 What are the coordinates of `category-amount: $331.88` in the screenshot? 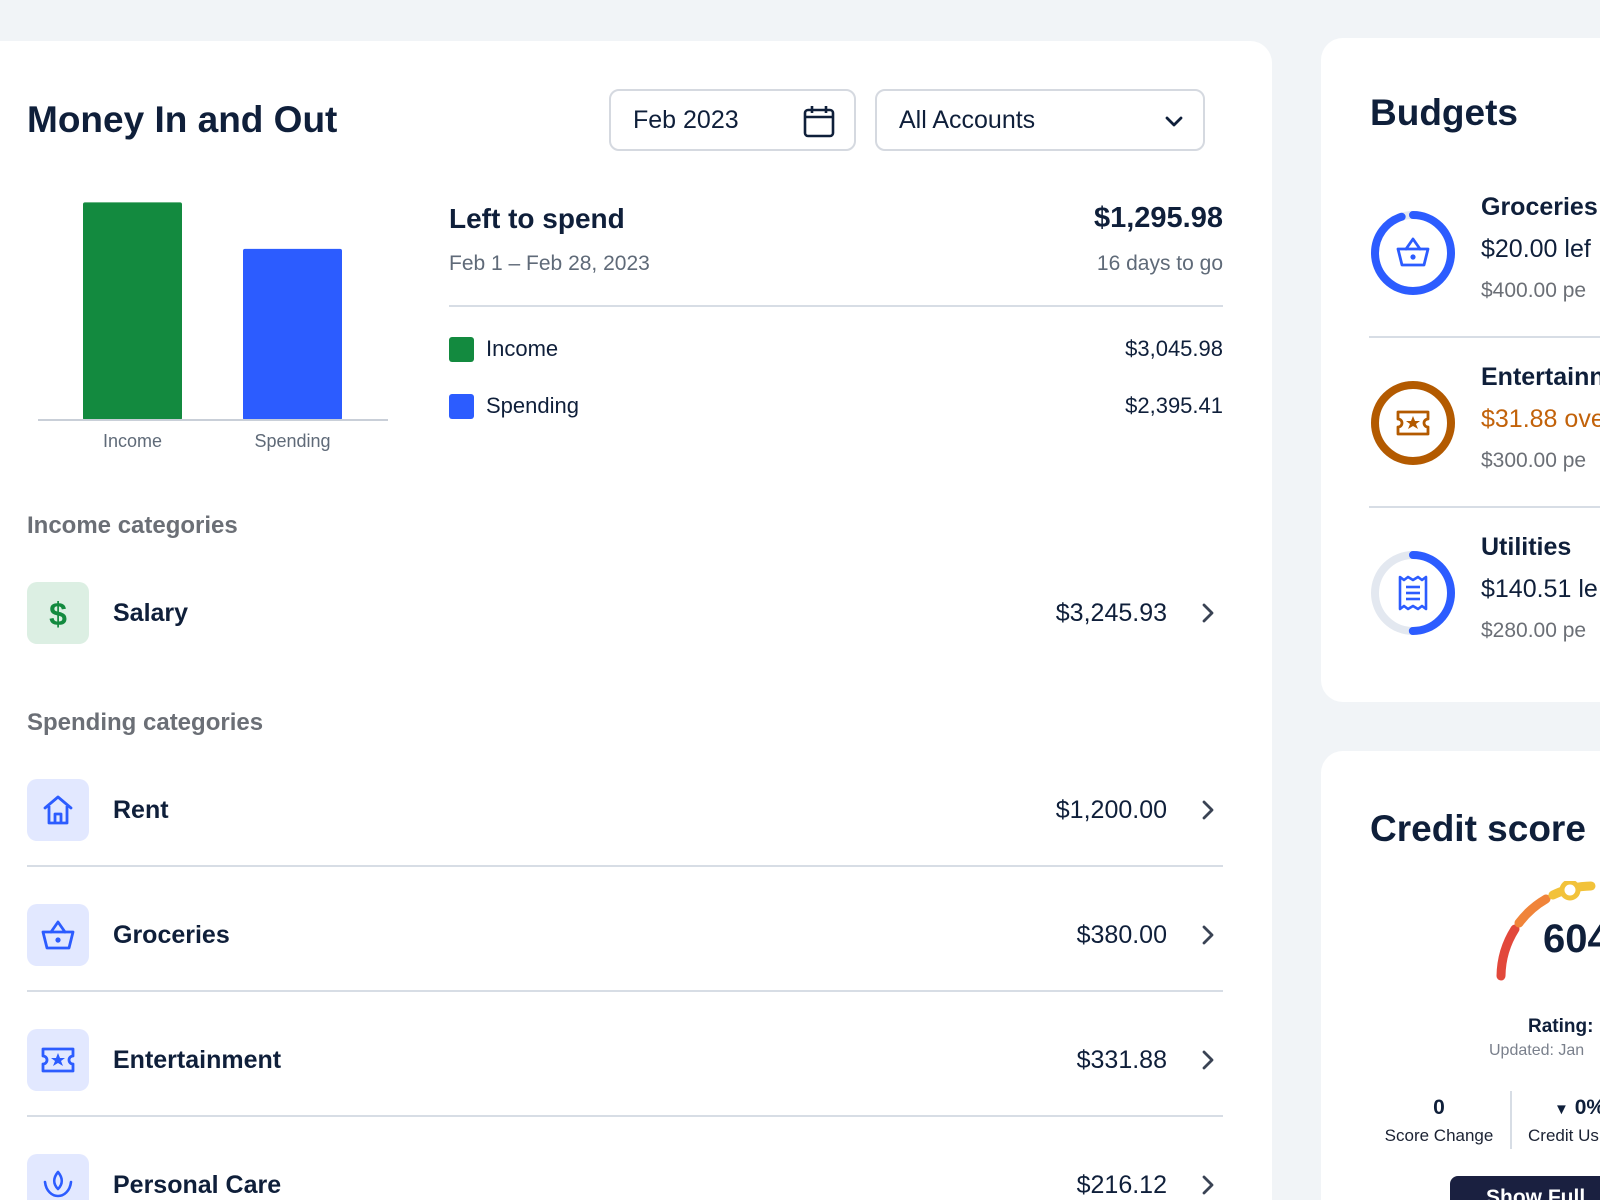 It's located at (1121, 1059).